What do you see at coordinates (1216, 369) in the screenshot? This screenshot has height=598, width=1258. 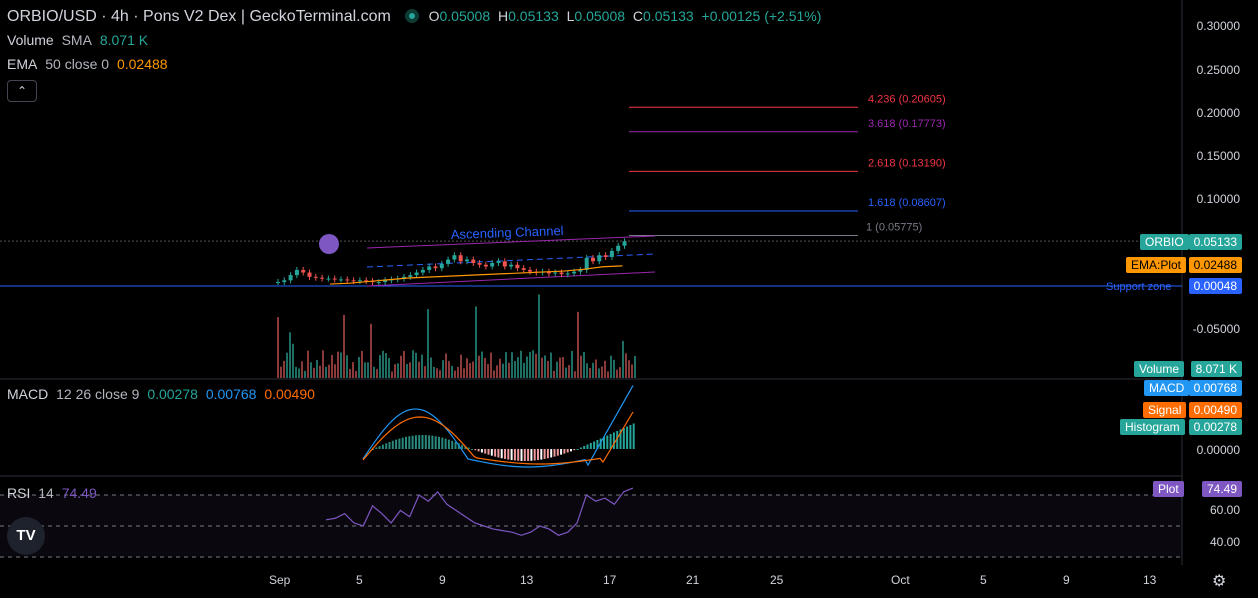 I see `volume-value-tag: 8.071 K` at bounding box center [1216, 369].